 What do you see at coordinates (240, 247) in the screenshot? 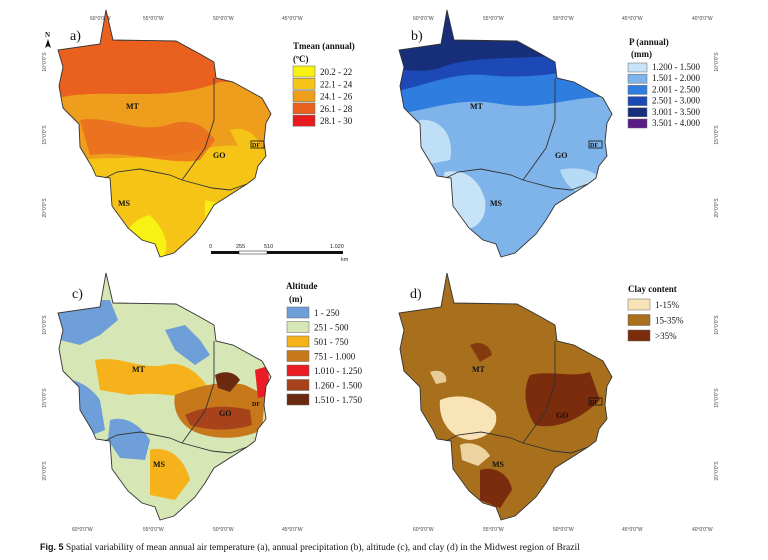
I see `scale-label-1: 255` at bounding box center [240, 247].